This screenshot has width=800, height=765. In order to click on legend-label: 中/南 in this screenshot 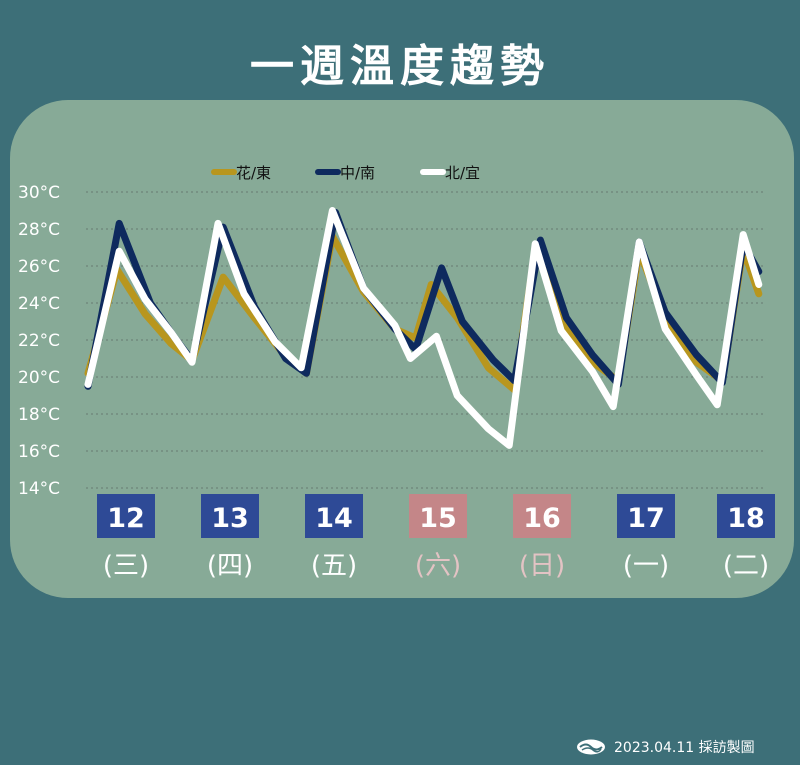, I will do `click(357, 173)`.